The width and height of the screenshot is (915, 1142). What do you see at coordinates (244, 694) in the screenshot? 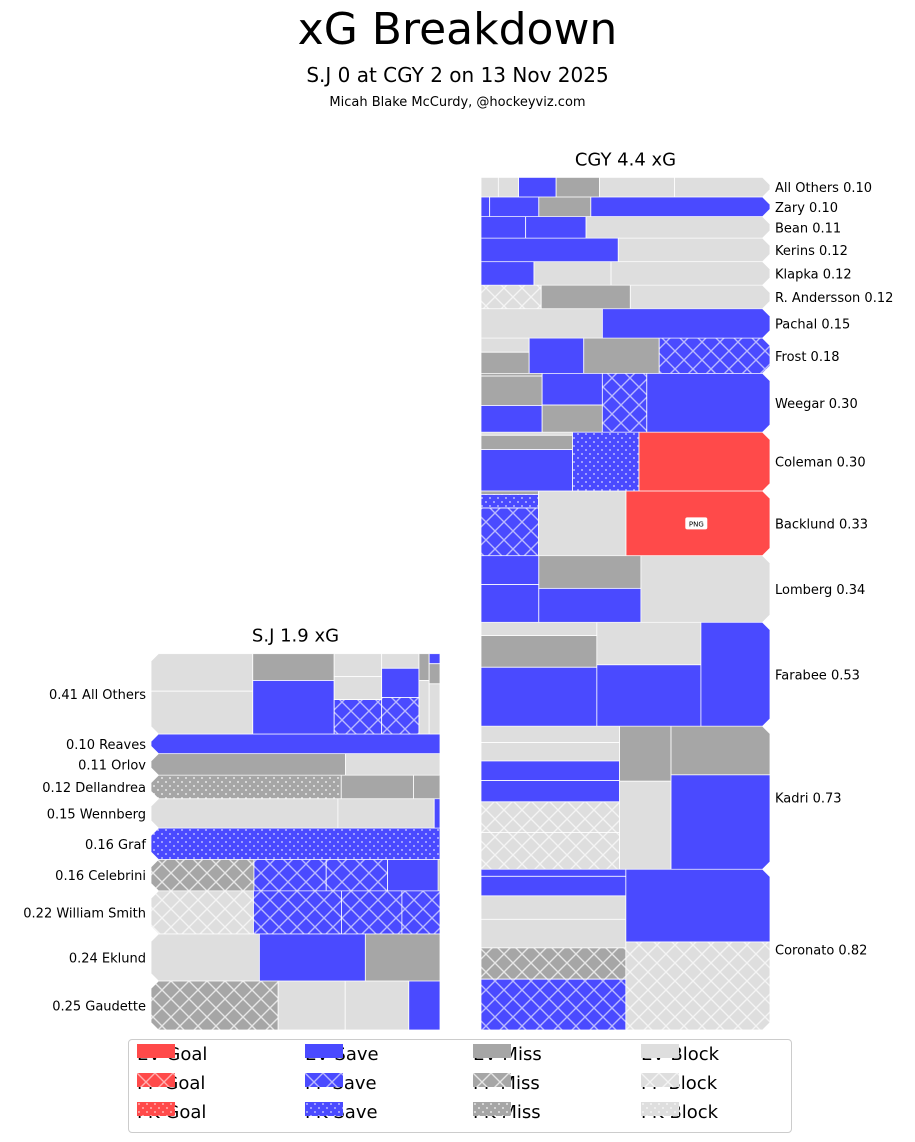
I see `player-block: 0.41 All Others` at bounding box center [244, 694].